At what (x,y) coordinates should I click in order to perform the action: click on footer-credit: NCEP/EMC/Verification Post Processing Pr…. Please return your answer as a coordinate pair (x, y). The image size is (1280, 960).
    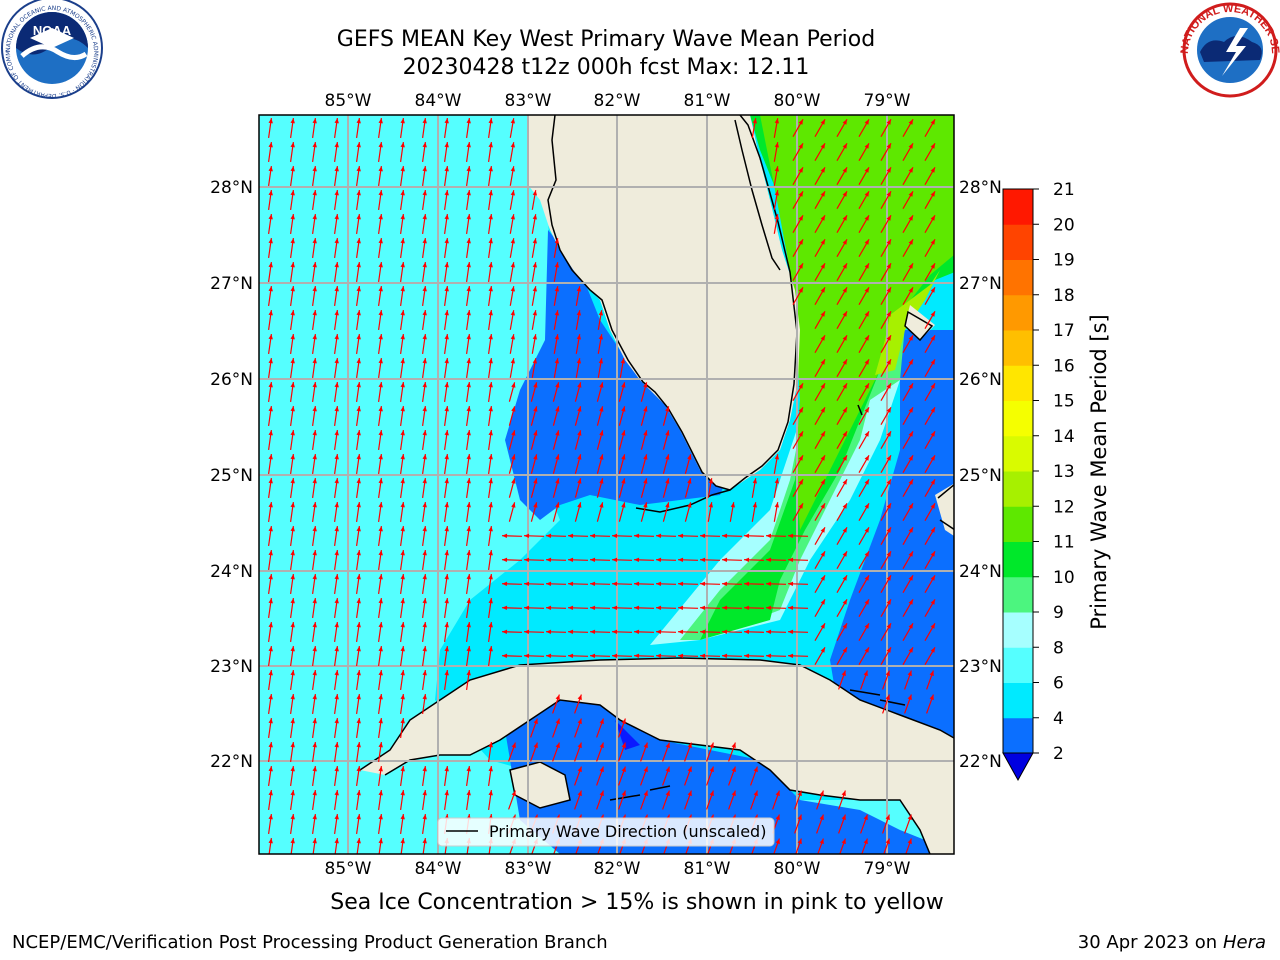
    Looking at the image, I should click on (310, 942).